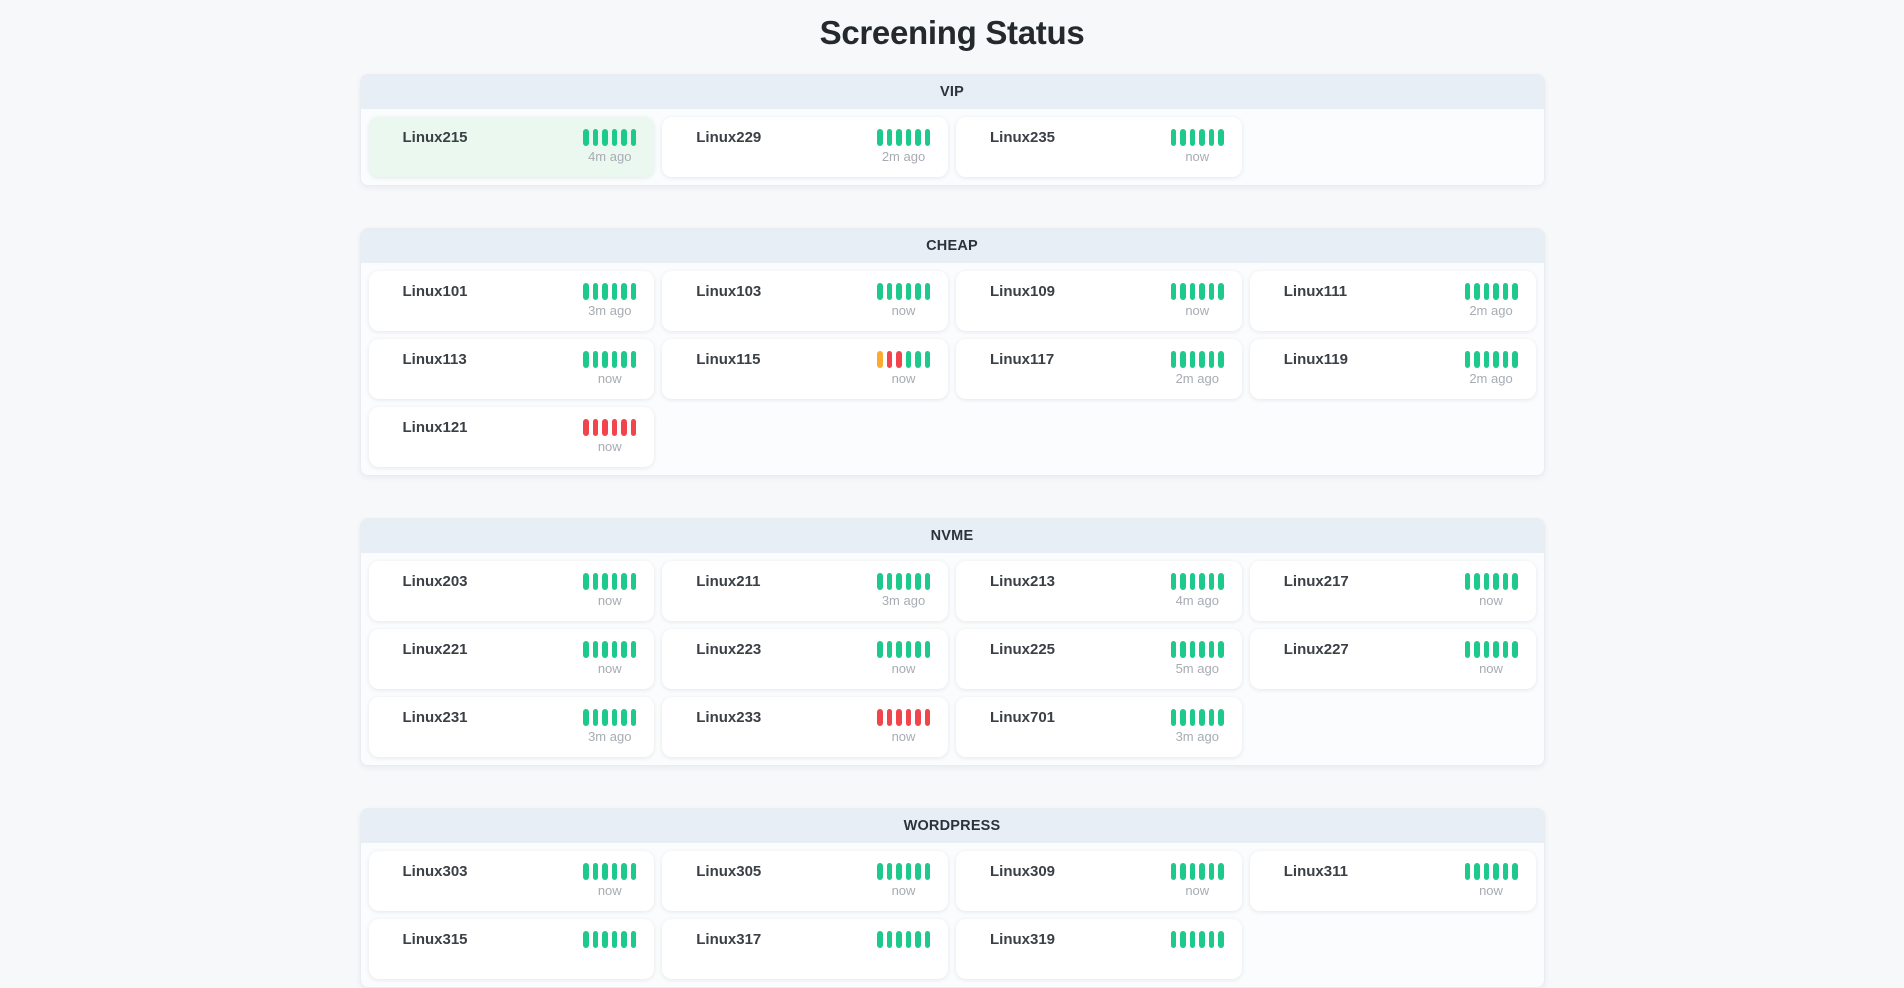 The image size is (1904, 988). Describe the element at coordinates (511, 591) in the screenshot. I see `server-card: Linux203 now` at that location.